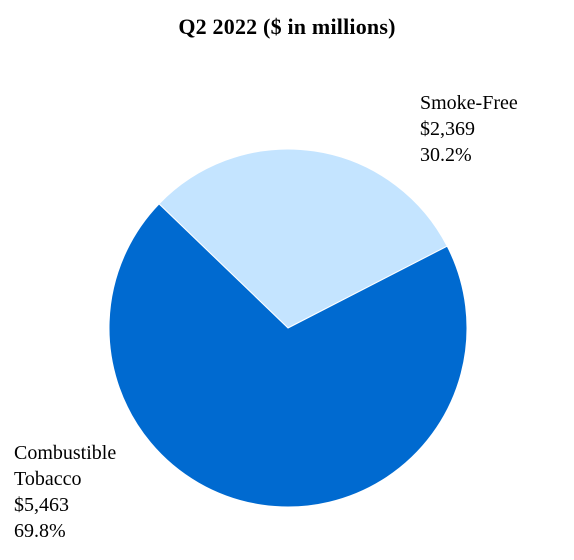  Describe the element at coordinates (48, 479) in the screenshot. I see `slice-label-combustible-tobacco-name-line-2: Tobacco` at that location.